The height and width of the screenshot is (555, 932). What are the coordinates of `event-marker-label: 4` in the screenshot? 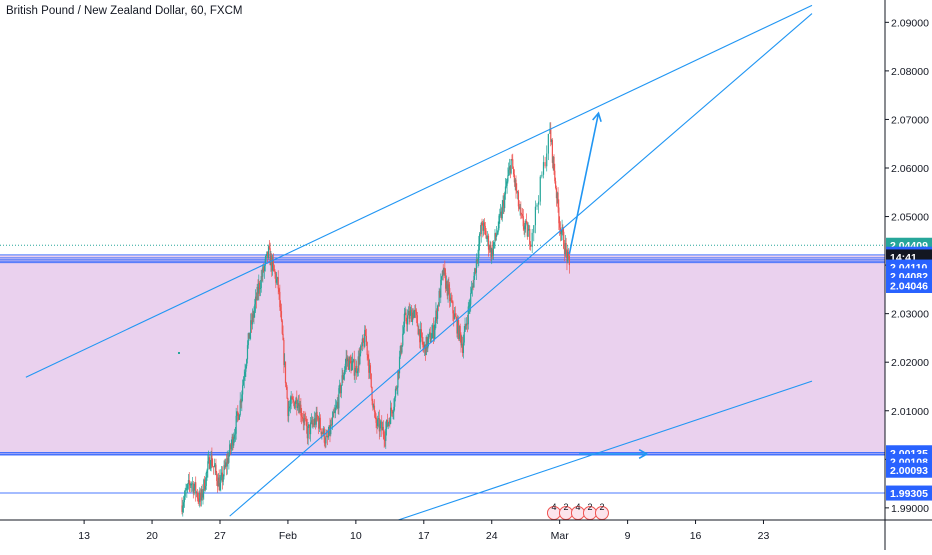 It's located at (553, 507).